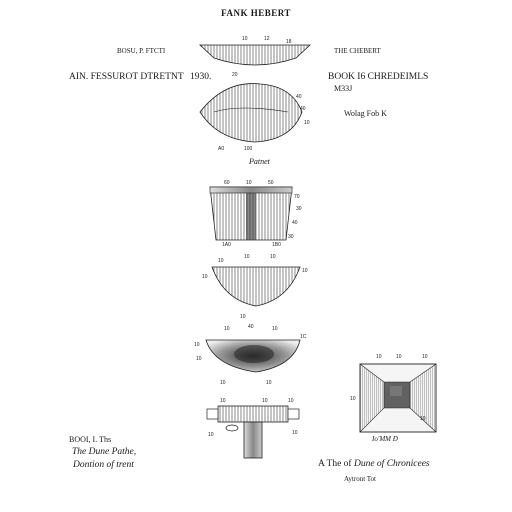 The height and width of the screenshot is (512, 512). Describe the element at coordinates (255, 57) in the screenshot. I see `figure-1: 10 12 18 20` at that location.